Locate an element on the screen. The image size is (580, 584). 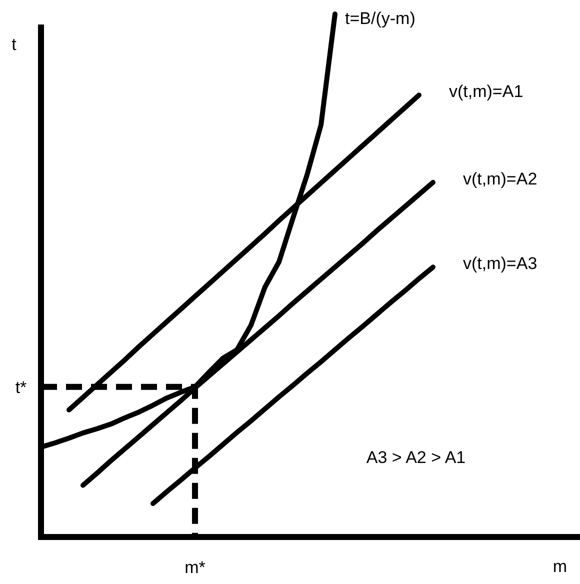
series-label: v(t,m)=A1 is located at coordinates (486, 92).